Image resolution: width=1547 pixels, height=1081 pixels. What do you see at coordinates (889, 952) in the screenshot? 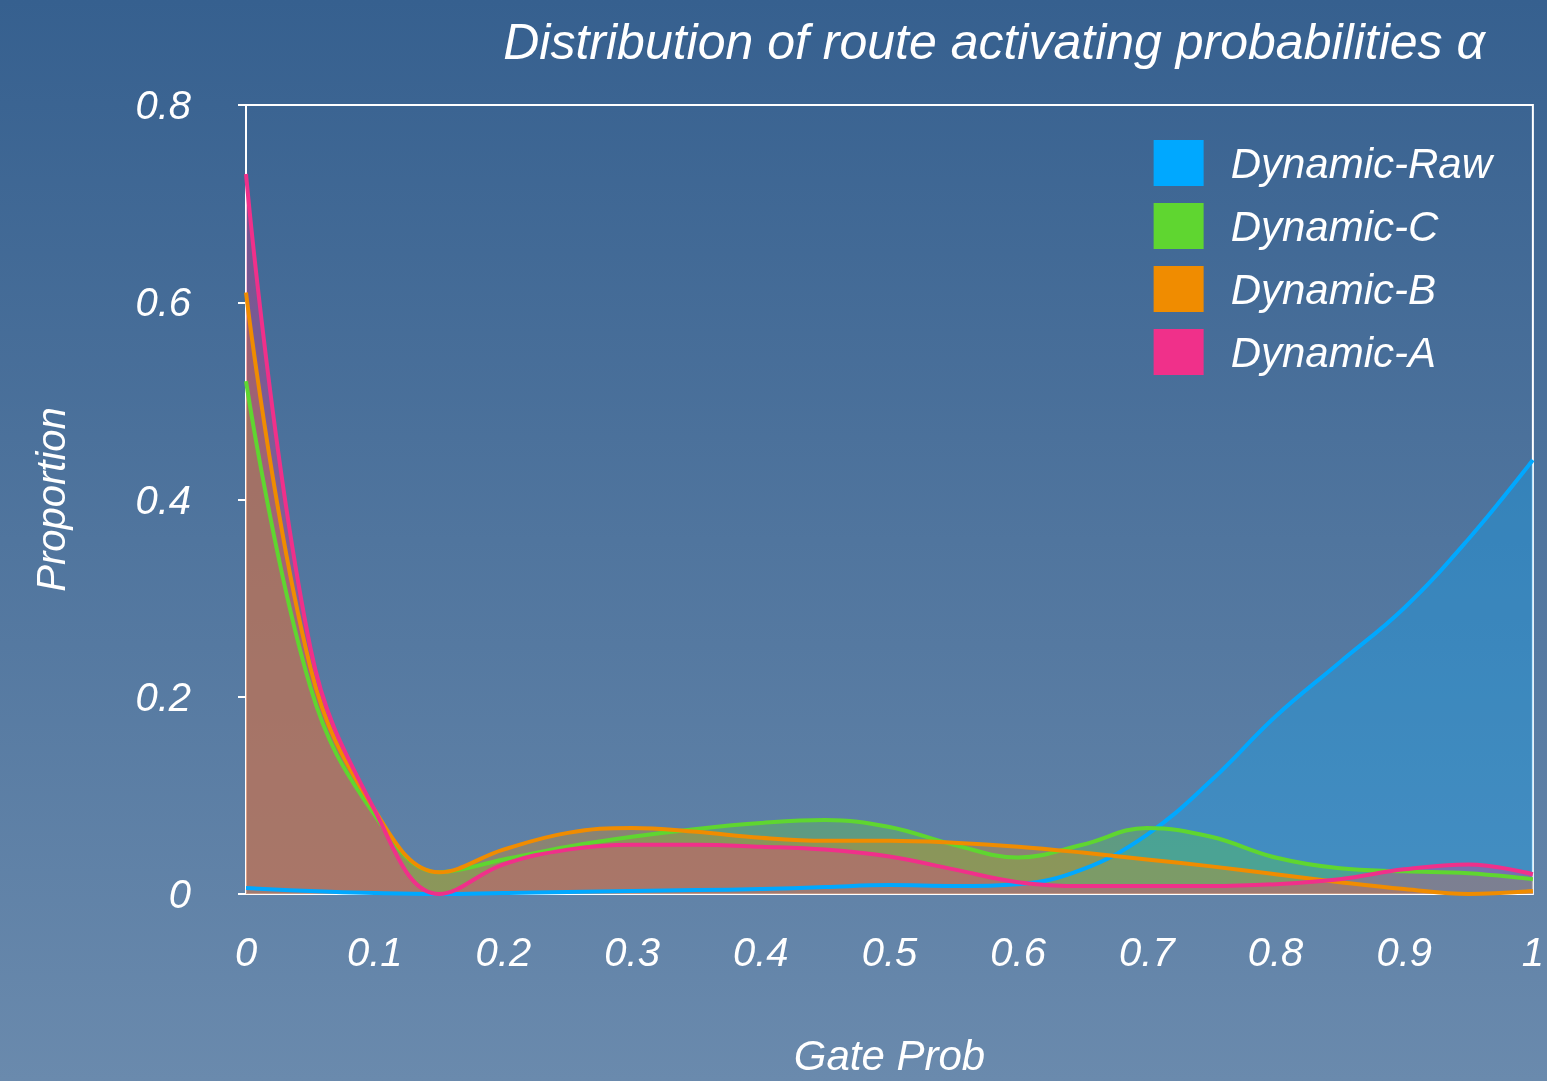
I see `x-tick-label: 0.5` at bounding box center [889, 952].